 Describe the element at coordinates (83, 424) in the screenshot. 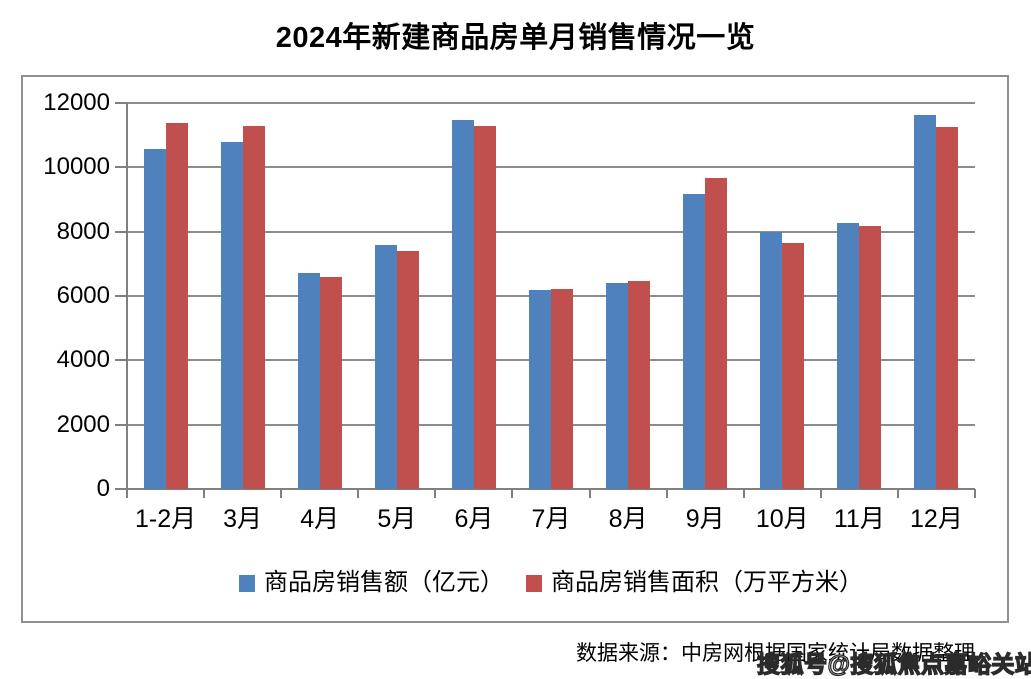

I see `y-axis-label: 2000` at that location.